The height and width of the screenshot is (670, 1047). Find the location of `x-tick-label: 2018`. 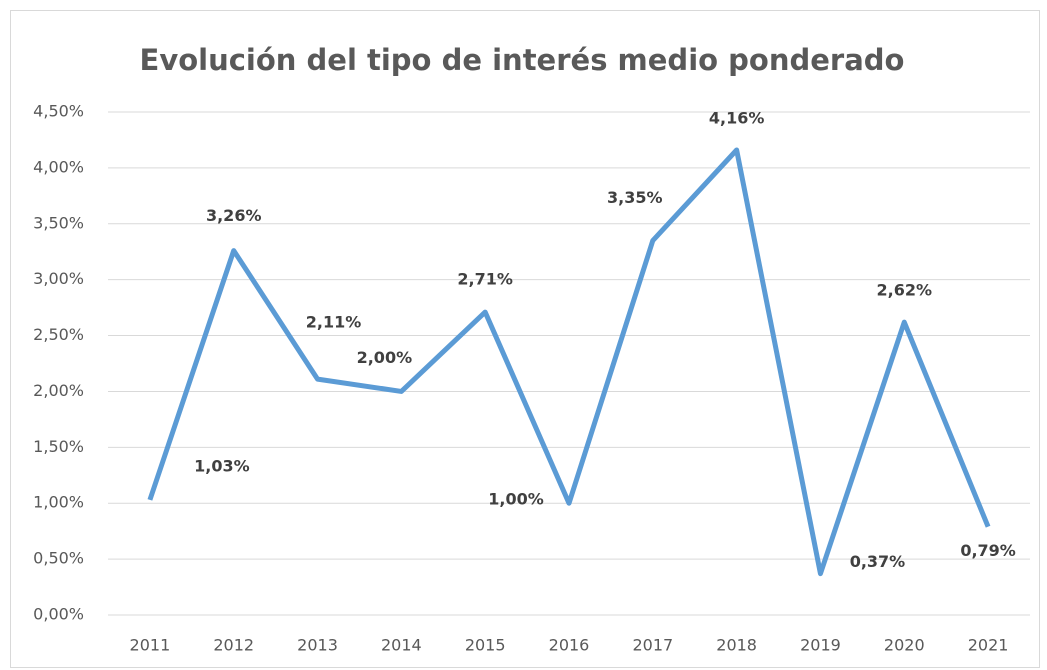

x-tick-label: 2018 is located at coordinates (736, 645).